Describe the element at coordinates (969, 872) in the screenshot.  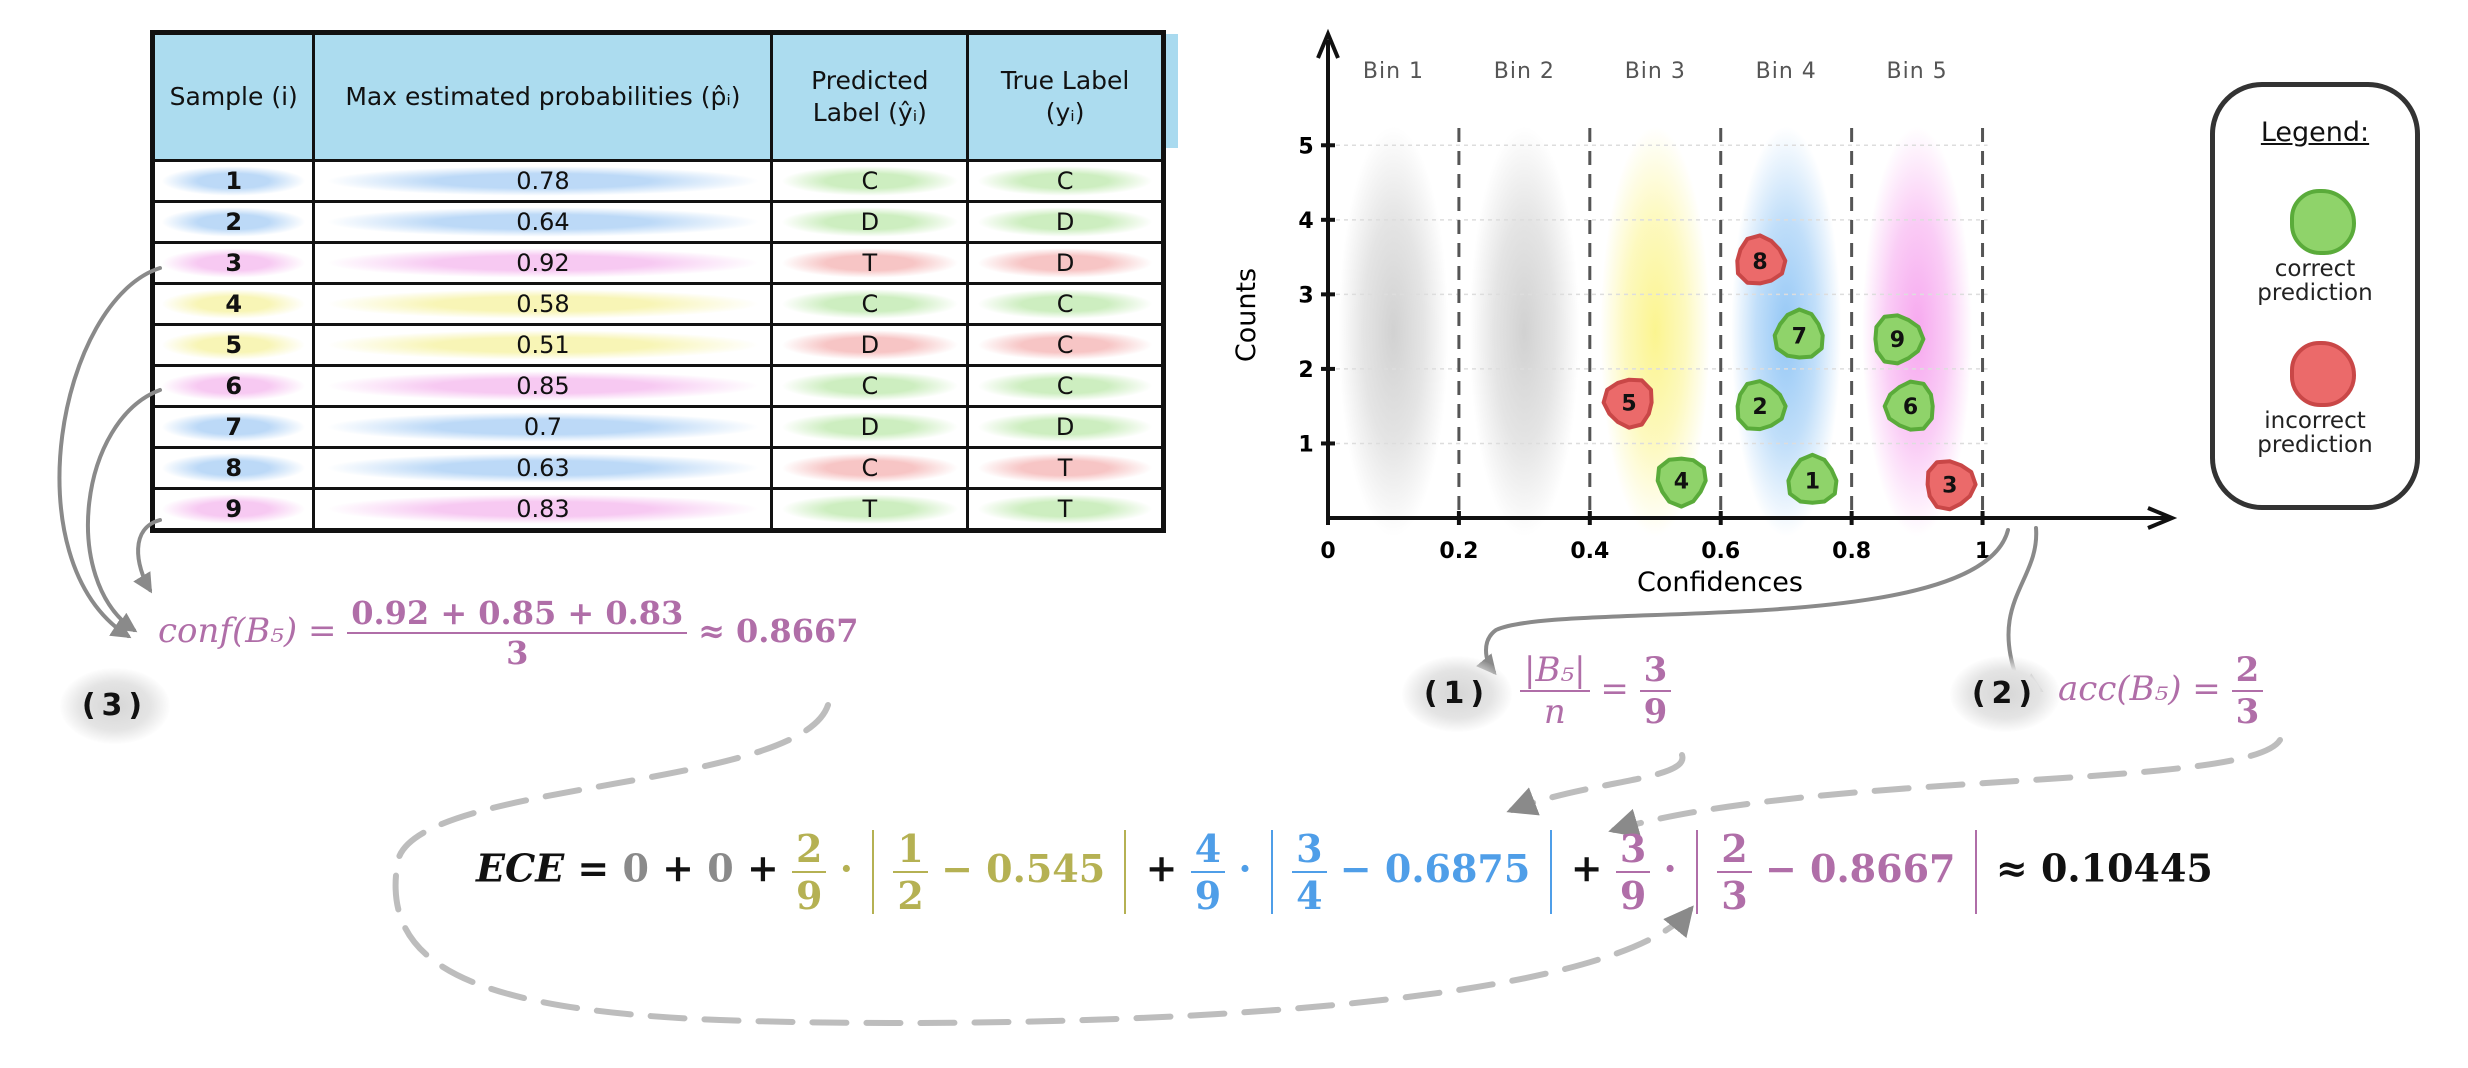
I see `ece-term-bin3: 2 9 · 1 2 − 0.545` at that location.